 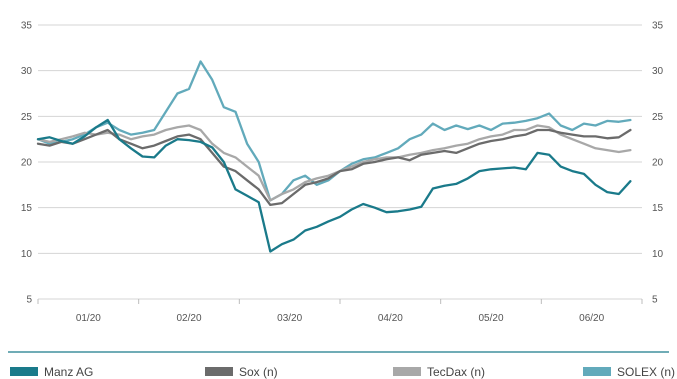 I want to click on x-tick-label: 01/20, so click(x=88, y=318).